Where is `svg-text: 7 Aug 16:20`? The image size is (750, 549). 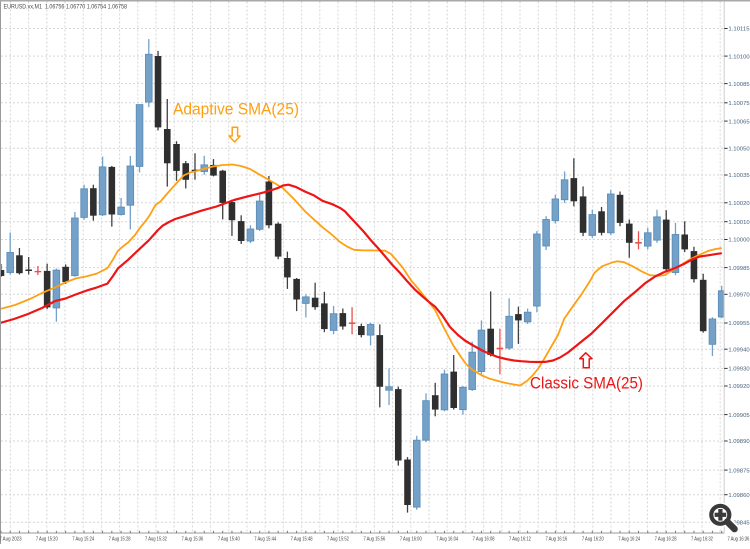
svg-text: 7 Aug 16:20 is located at coordinates (593, 539).